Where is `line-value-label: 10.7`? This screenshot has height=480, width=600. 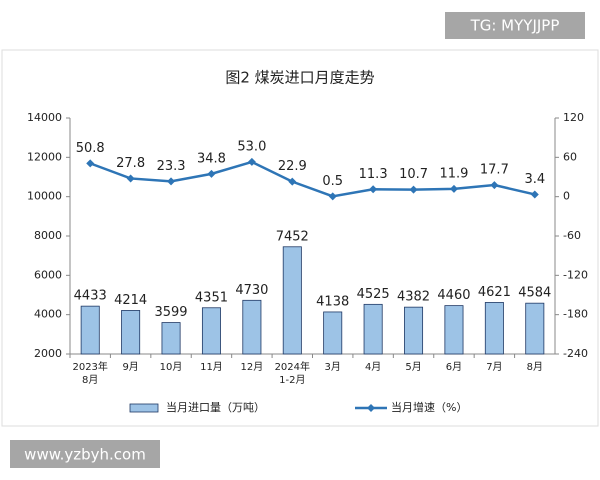
line-value-label: 10.7 is located at coordinates (413, 174).